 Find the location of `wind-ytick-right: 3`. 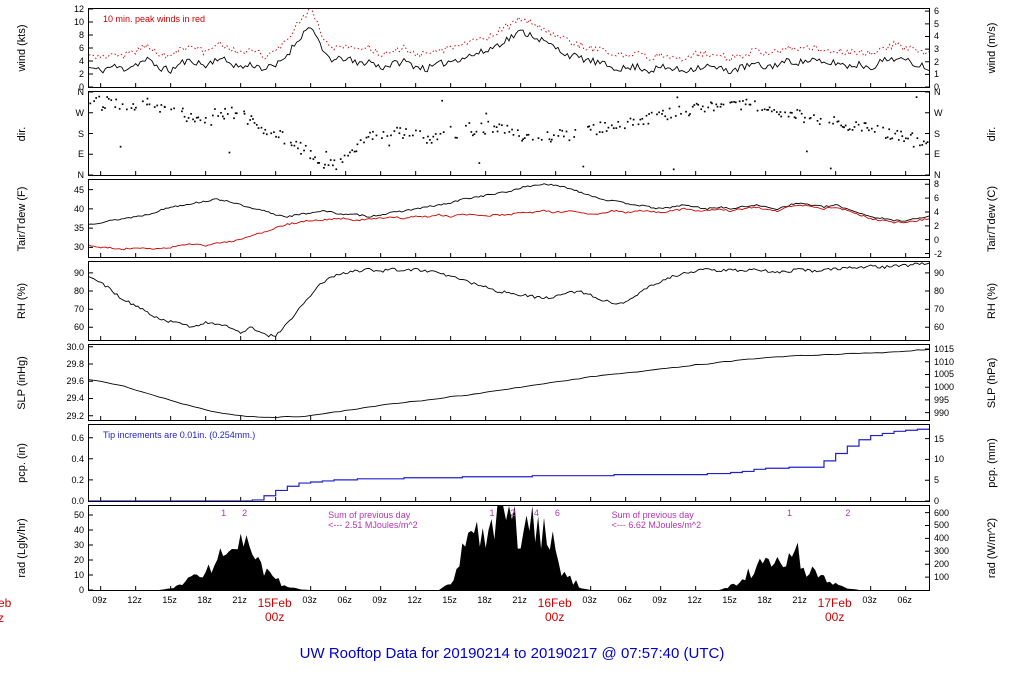

wind-ytick-right: 3 is located at coordinates (937, 49).